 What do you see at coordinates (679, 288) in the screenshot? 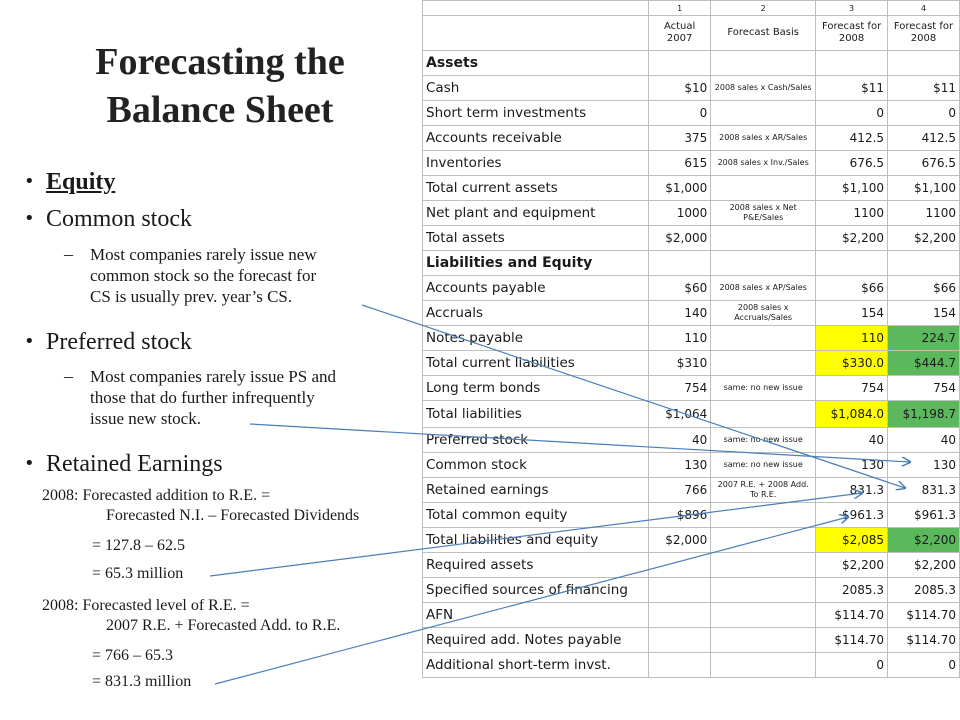
I see `cell-a: $60` at bounding box center [679, 288].